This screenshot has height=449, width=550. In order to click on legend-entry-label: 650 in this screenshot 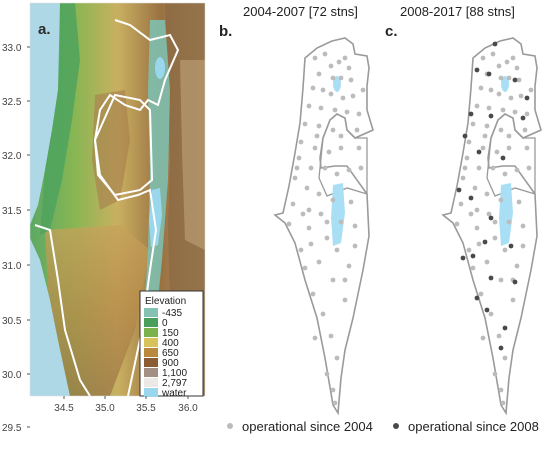, I will do `click(170, 353)`.